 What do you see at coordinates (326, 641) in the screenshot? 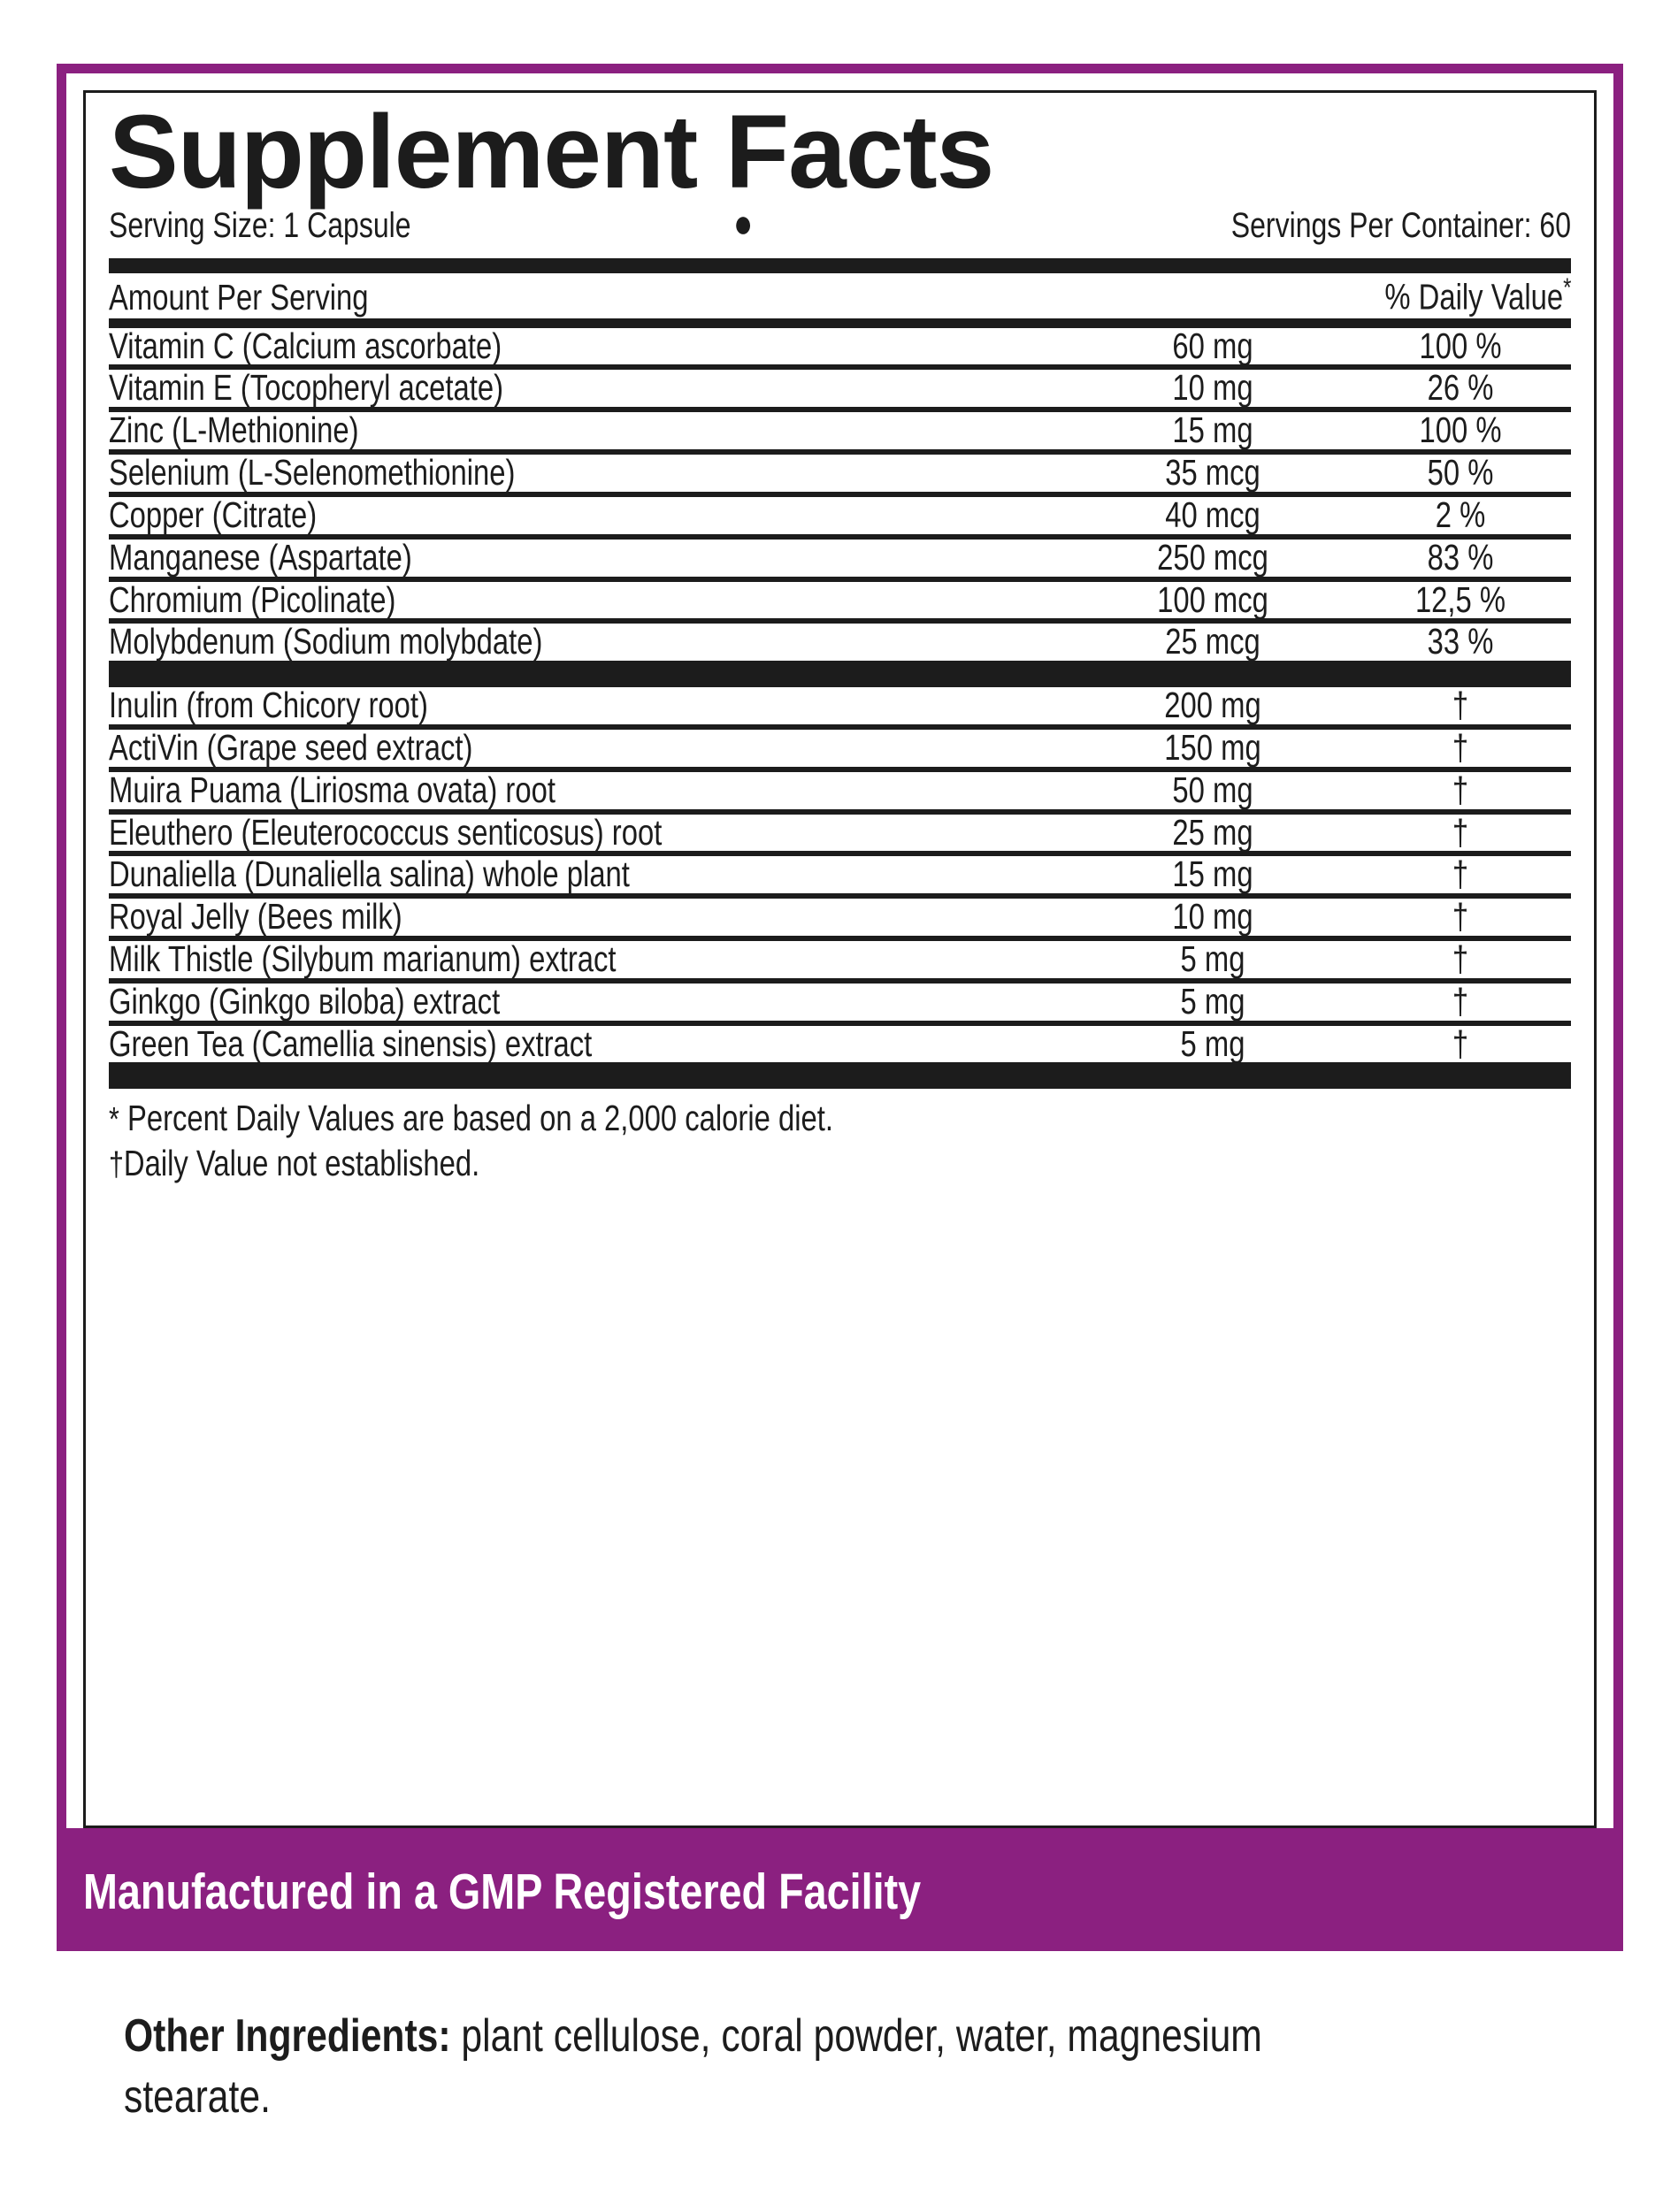
I see `ingredient-name: Molybdenum (Sodium molybdate)` at bounding box center [326, 641].